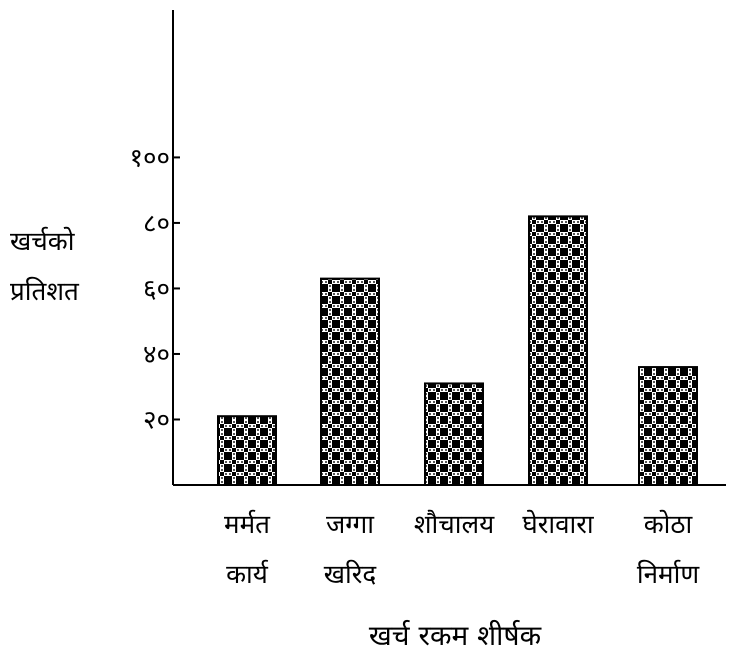 This screenshot has width=736, height=657. What do you see at coordinates (247, 574) in the screenshot?
I see `x-tick-label-1-line-2: कार्य` at bounding box center [247, 574].